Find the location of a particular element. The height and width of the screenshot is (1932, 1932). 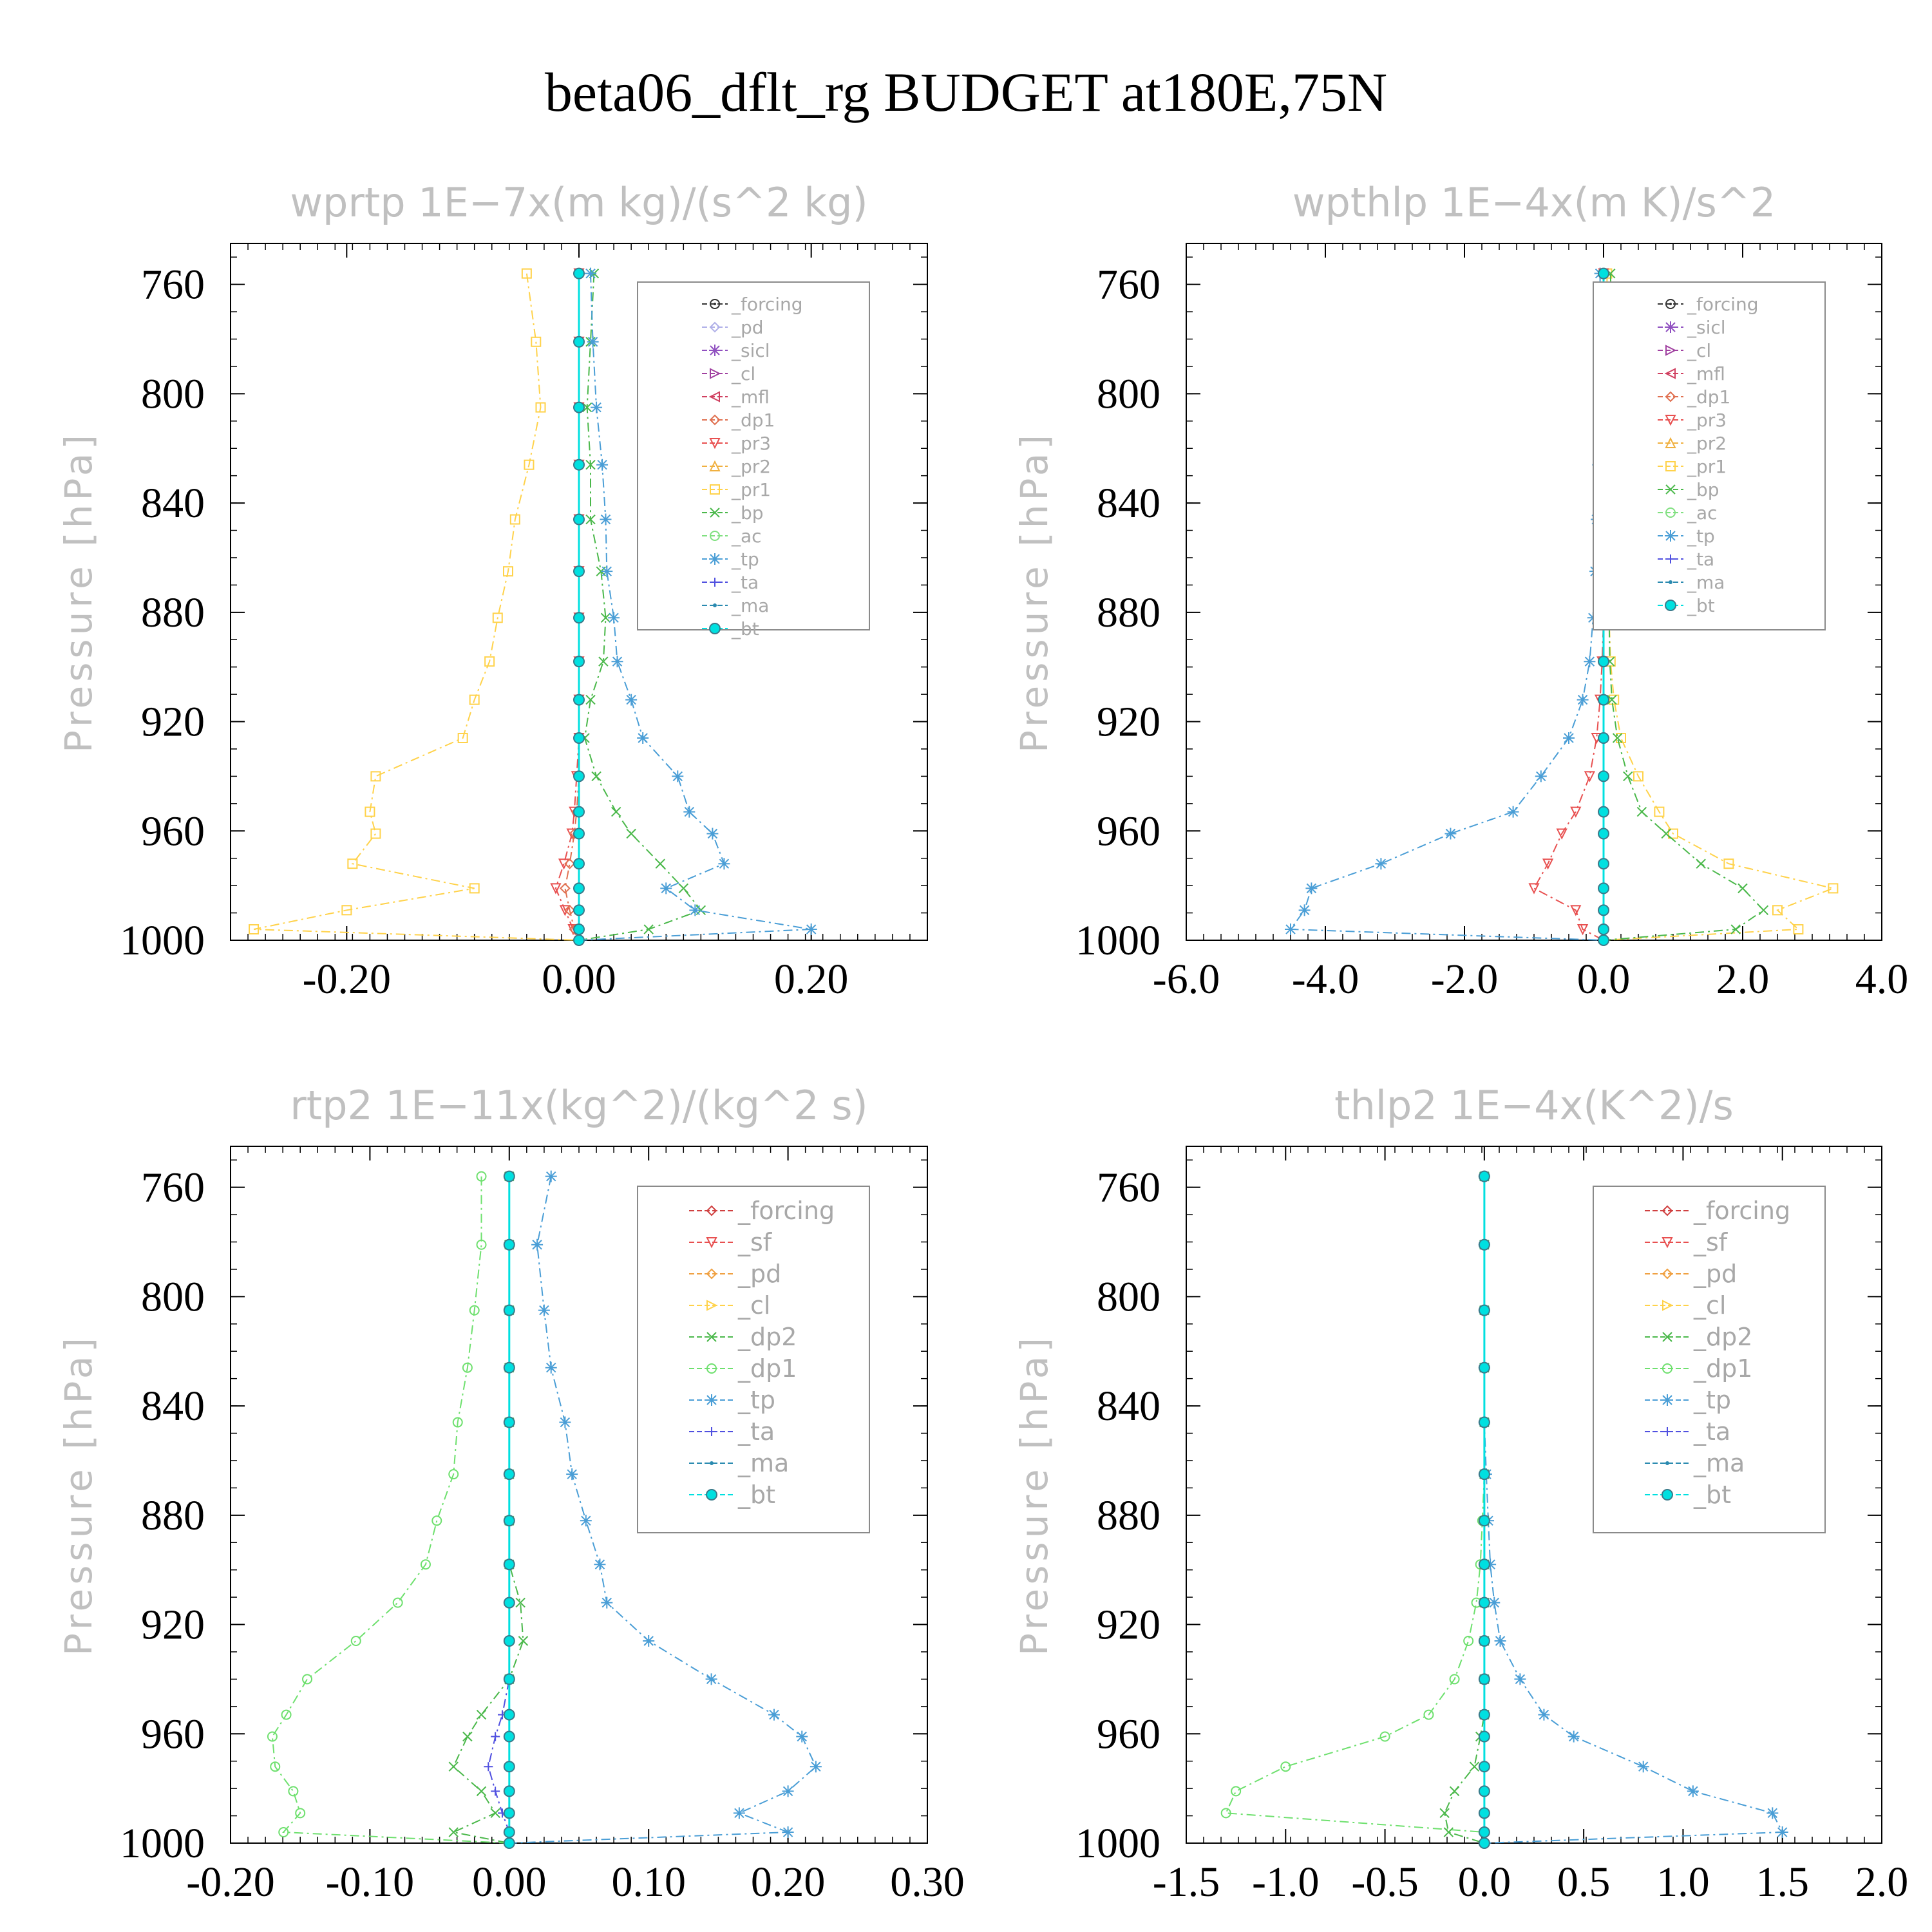

legend-entry-dp1: _dp1 is located at coordinates (767, 1368).